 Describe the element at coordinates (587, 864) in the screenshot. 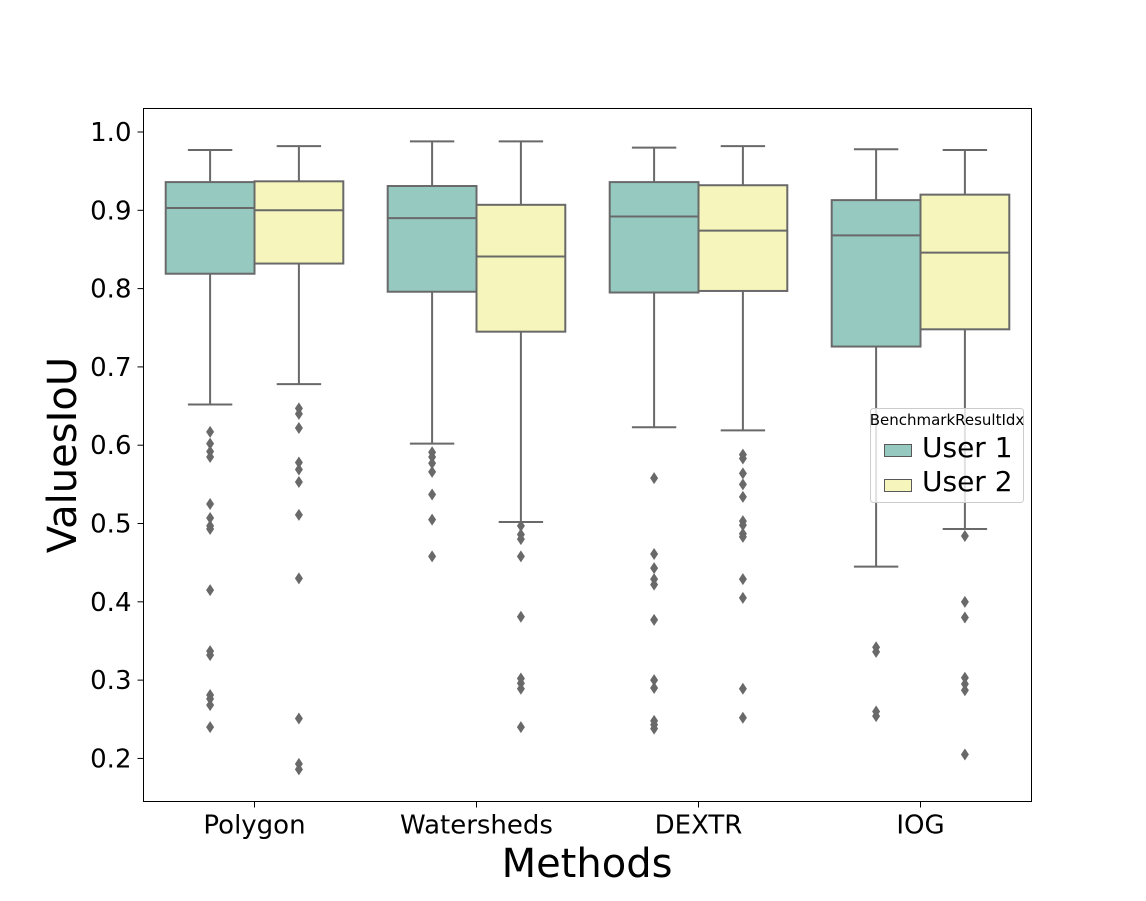

I see `x-axis-title: Methods` at that location.